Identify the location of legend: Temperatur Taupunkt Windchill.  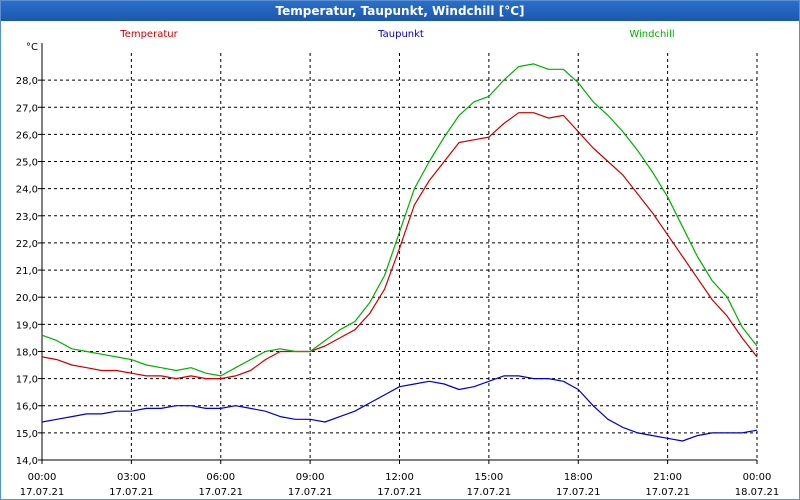
(396, 34).